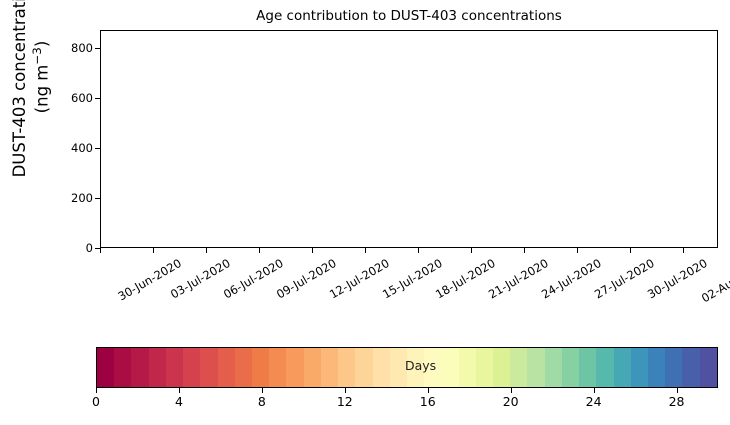 The width and height of the screenshot is (730, 425). What do you see at coordinates (510, 401) in the screenshot?
I see `colorbar-tick-label: 20` at bounding box center [510, 401].